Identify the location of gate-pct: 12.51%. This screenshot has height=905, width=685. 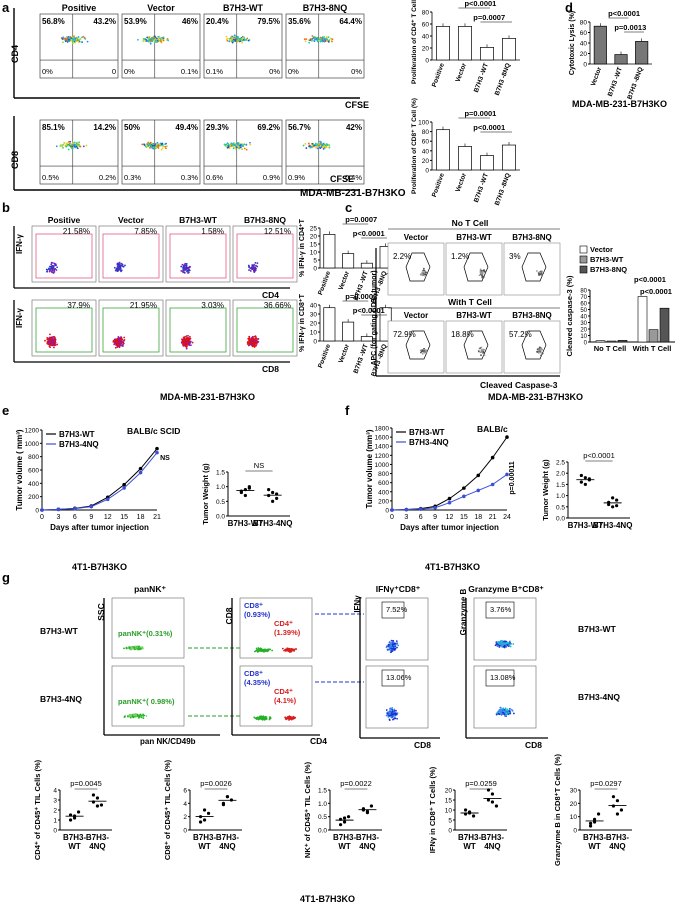
(277, 231).